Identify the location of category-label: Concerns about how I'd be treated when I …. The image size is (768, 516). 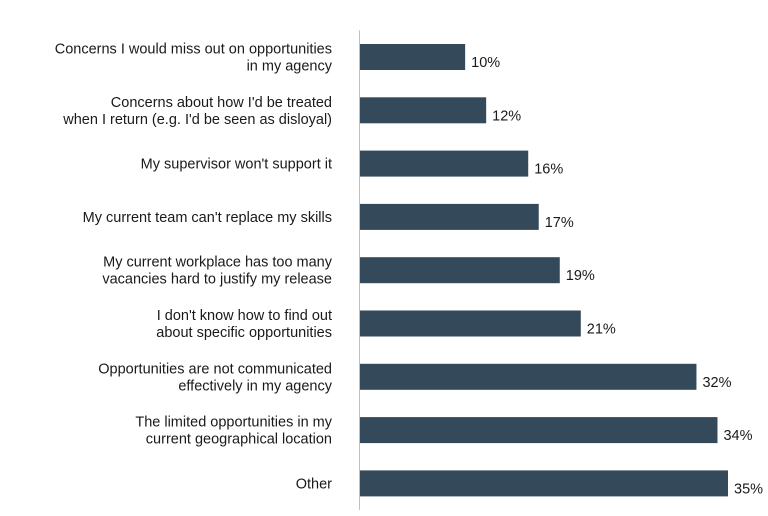
(197, 111).